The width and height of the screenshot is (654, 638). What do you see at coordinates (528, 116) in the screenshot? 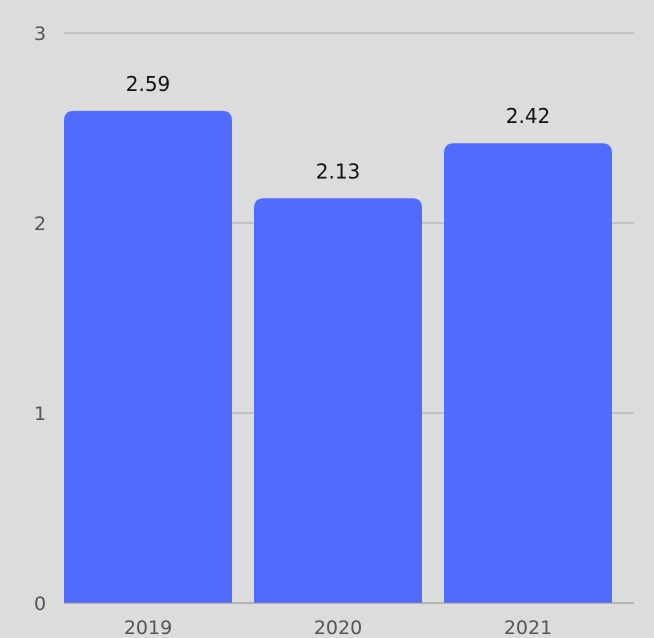
I see `data-label: 2.42` at bounding box center [528, 116].